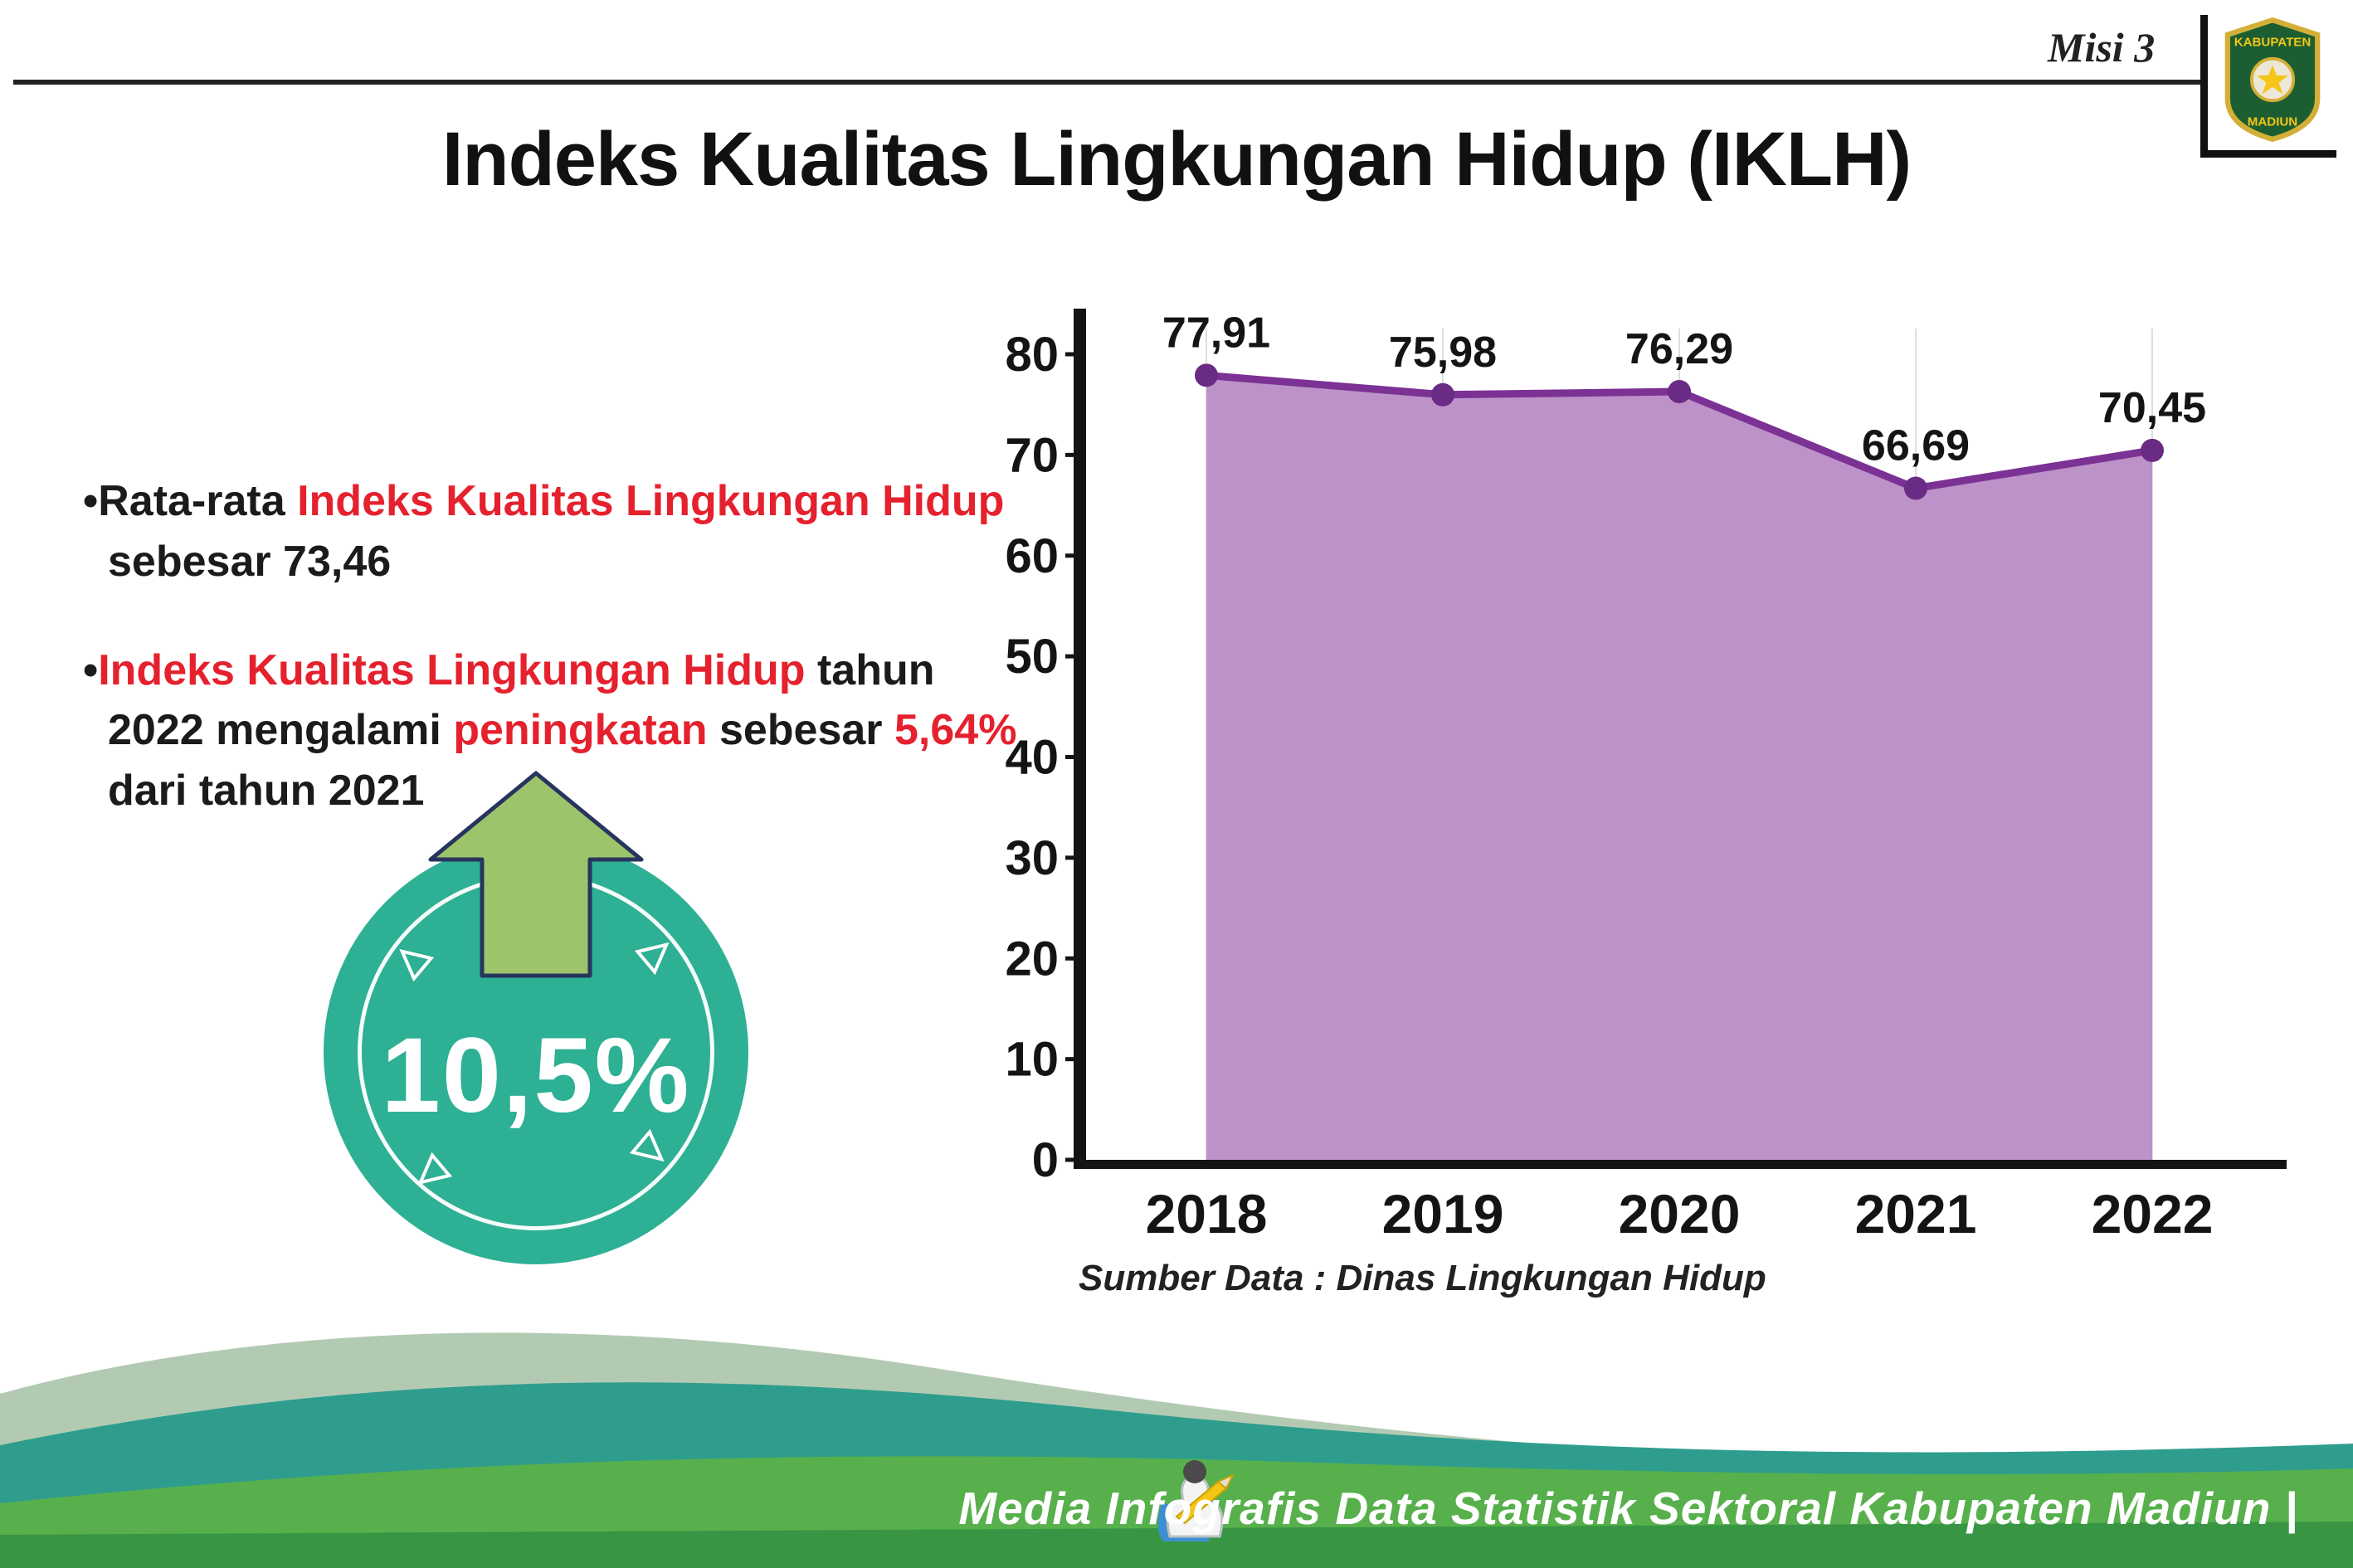 The image size is (2353, 1568). What do you see at coordinates (1196, 1500) in the screenshot?
I see `mascot-icon` at bounding box center [1196, 1500].